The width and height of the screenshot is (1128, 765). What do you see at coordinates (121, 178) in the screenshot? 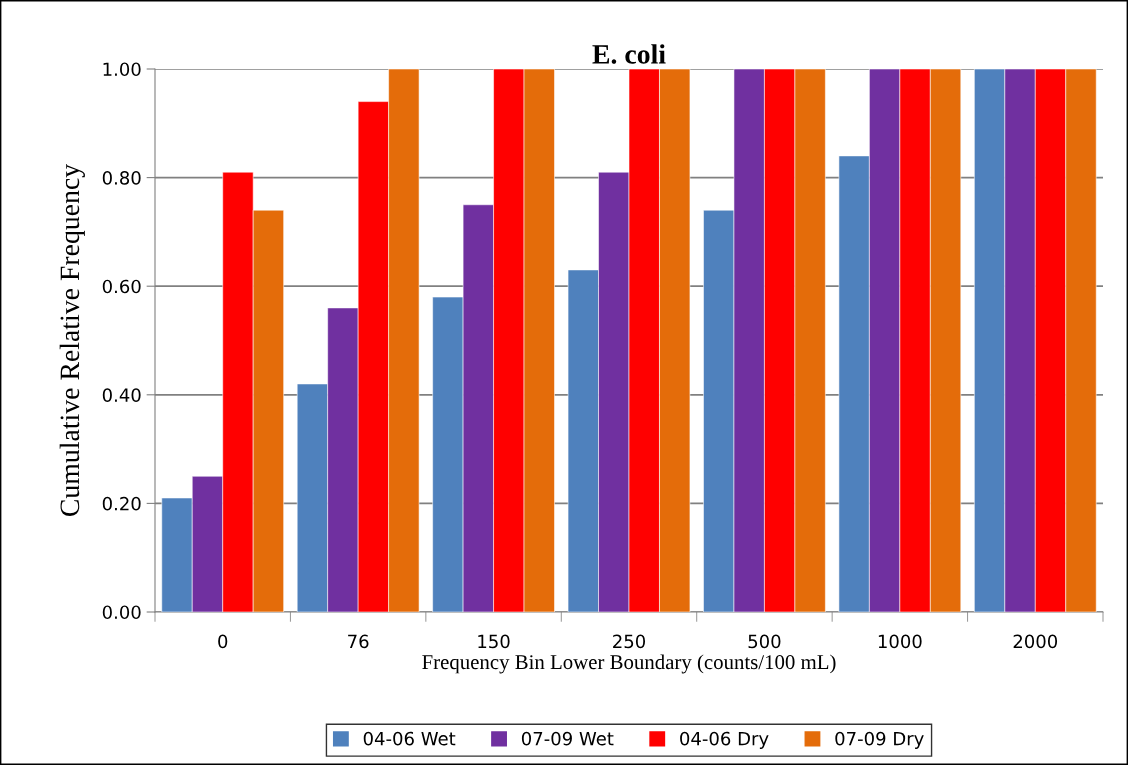
I see `y-tick-label: 0.80` at bounding box center [121, 178].